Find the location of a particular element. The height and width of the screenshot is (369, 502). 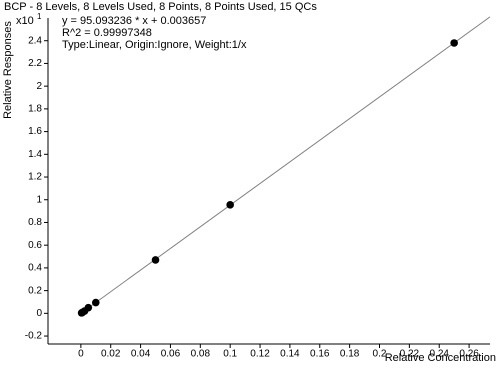

y-tick-label: 1.8 is located at coordinates (35, 109).